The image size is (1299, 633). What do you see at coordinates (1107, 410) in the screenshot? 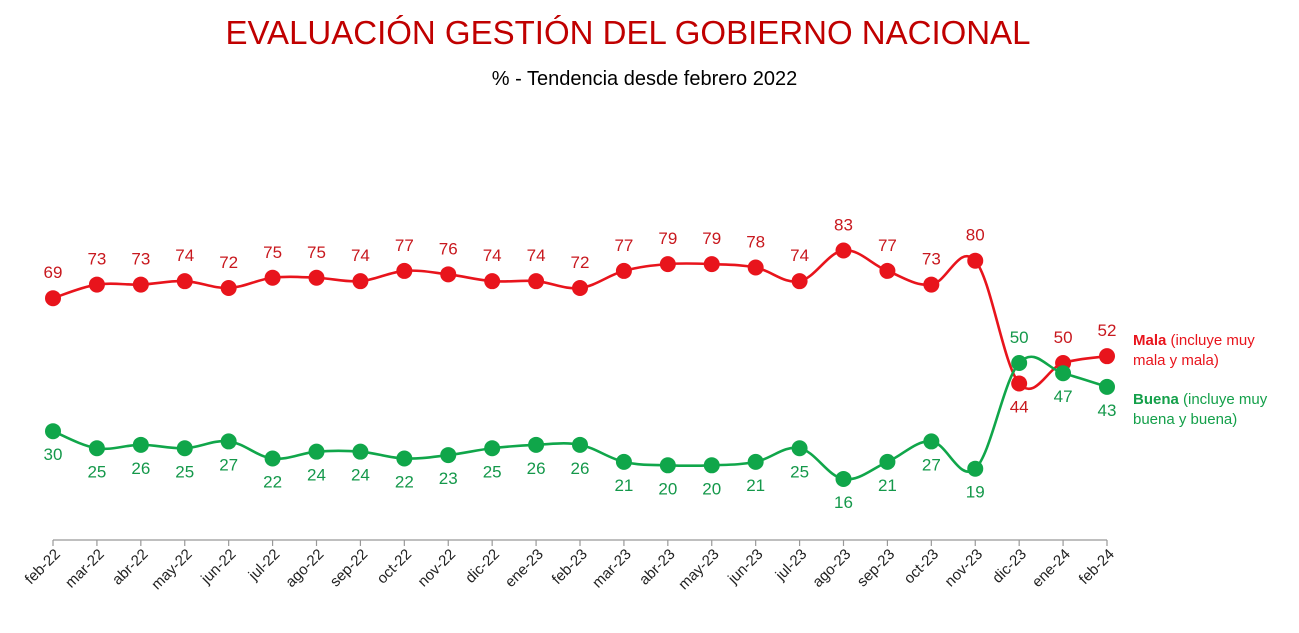
I see `data-label-buena: 43` at bounding box center [1107, 410].